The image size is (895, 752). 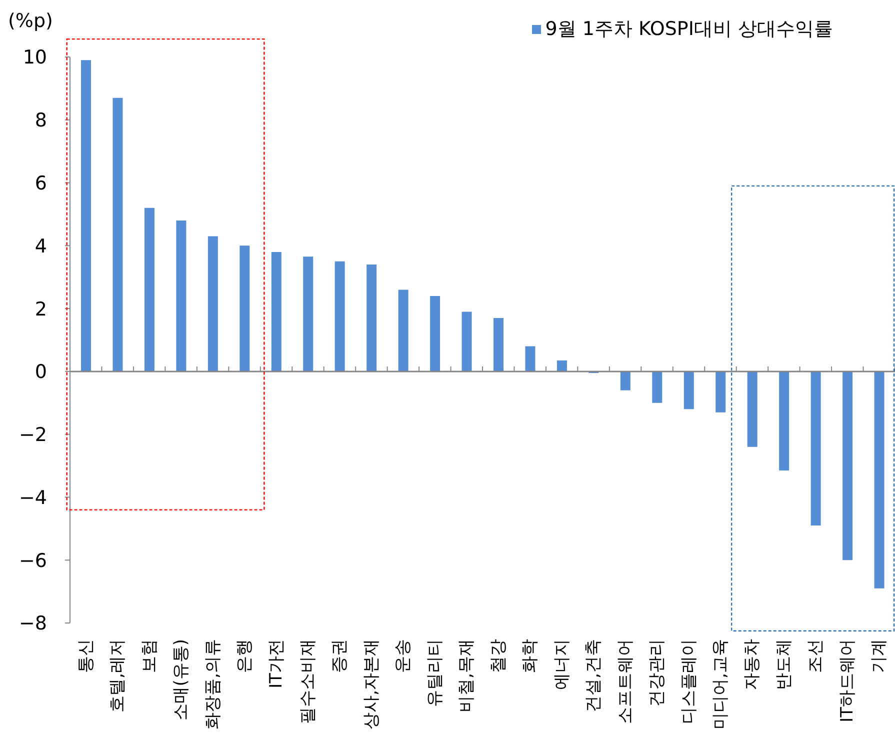 What do you see at coordinates (244, 656) in the screenshot?
I see `x-tick-label: 은행` at bounding box center [244, 656].